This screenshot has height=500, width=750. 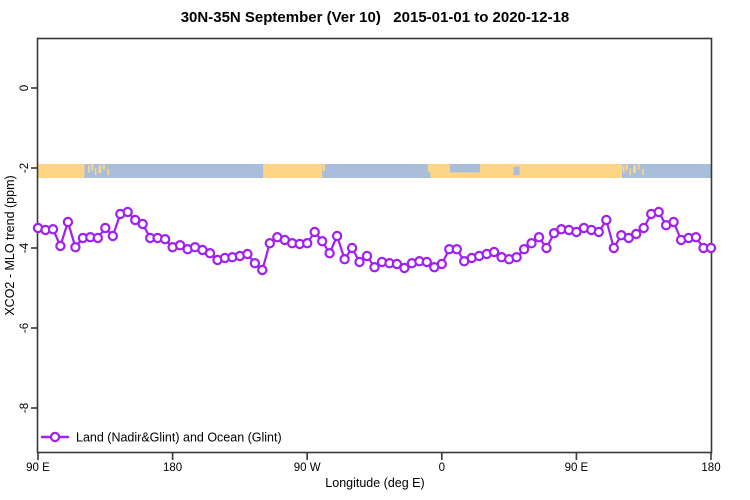 I want to click on y-tick-label: -6, so click(x=25, y=328).